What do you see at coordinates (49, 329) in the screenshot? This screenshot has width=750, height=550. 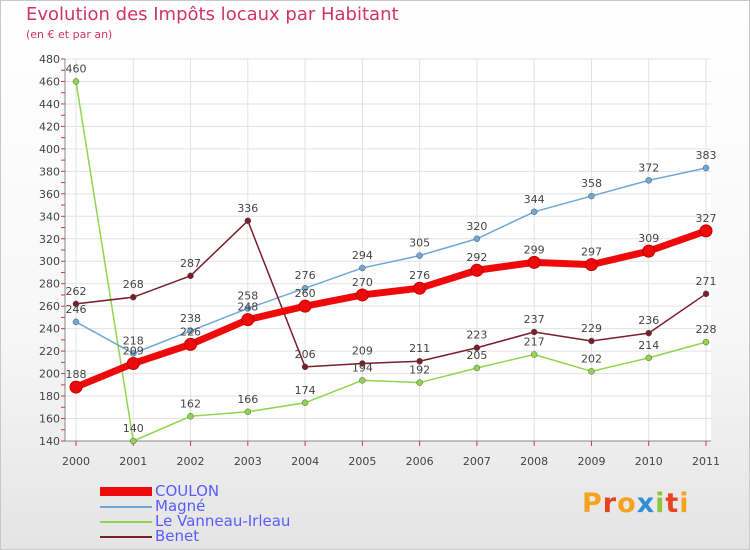 I see `y-tick-label: 240` at bounding box center [49, 329].